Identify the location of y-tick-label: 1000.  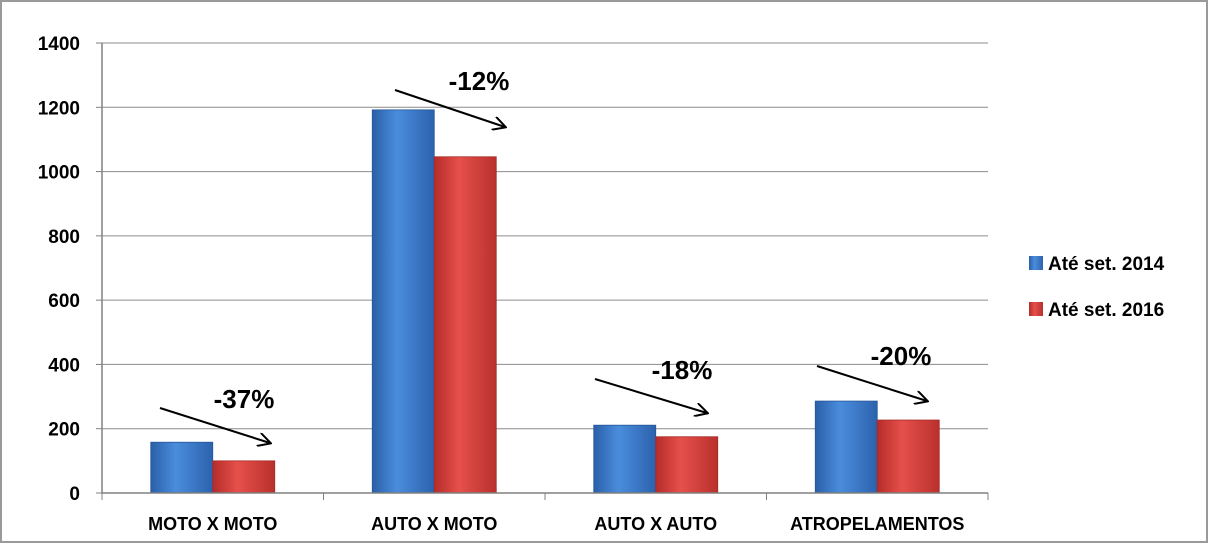
(59, 173).